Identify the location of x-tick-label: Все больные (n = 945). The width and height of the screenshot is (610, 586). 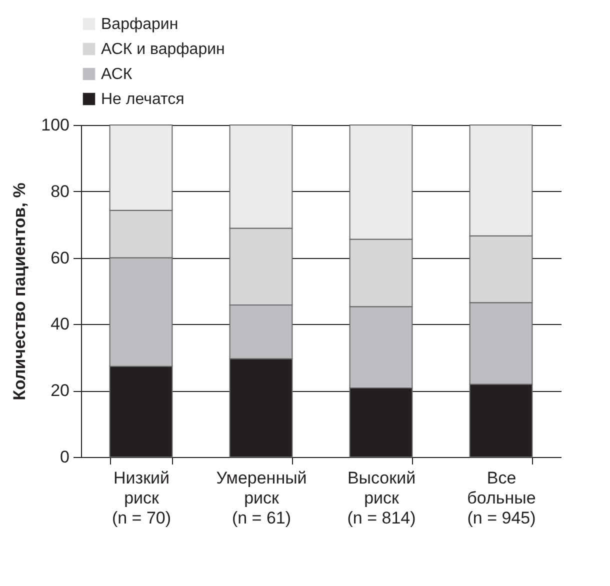
(501, 498).